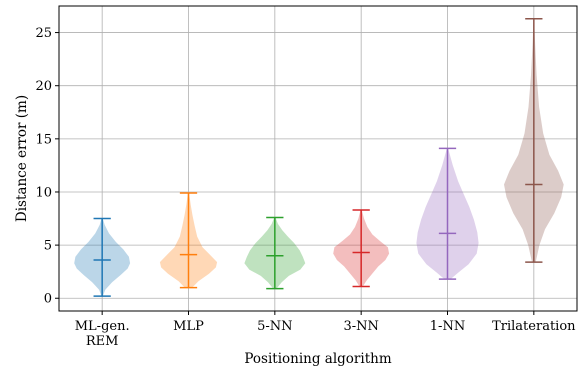  Describe the element at coordinates (325, 330) in the screenshot. I see `x-axis-ticks: ML-gen. REM MLP 5-NN 3-NN 1-NN Trilateration` at that location.